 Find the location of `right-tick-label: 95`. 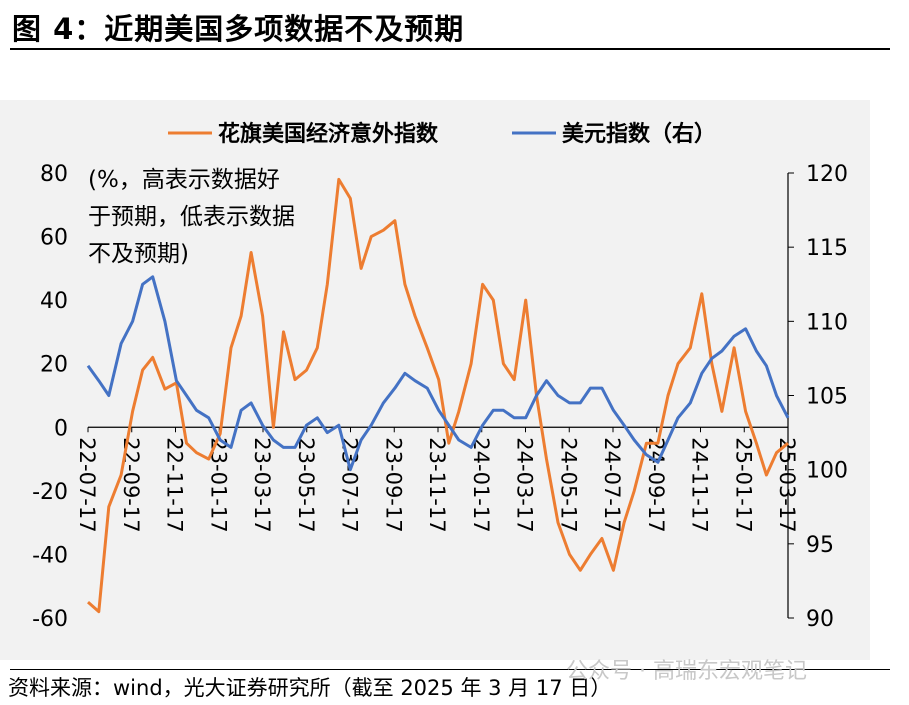

right-tick-label: 95 is located at coordinates (820, 545).